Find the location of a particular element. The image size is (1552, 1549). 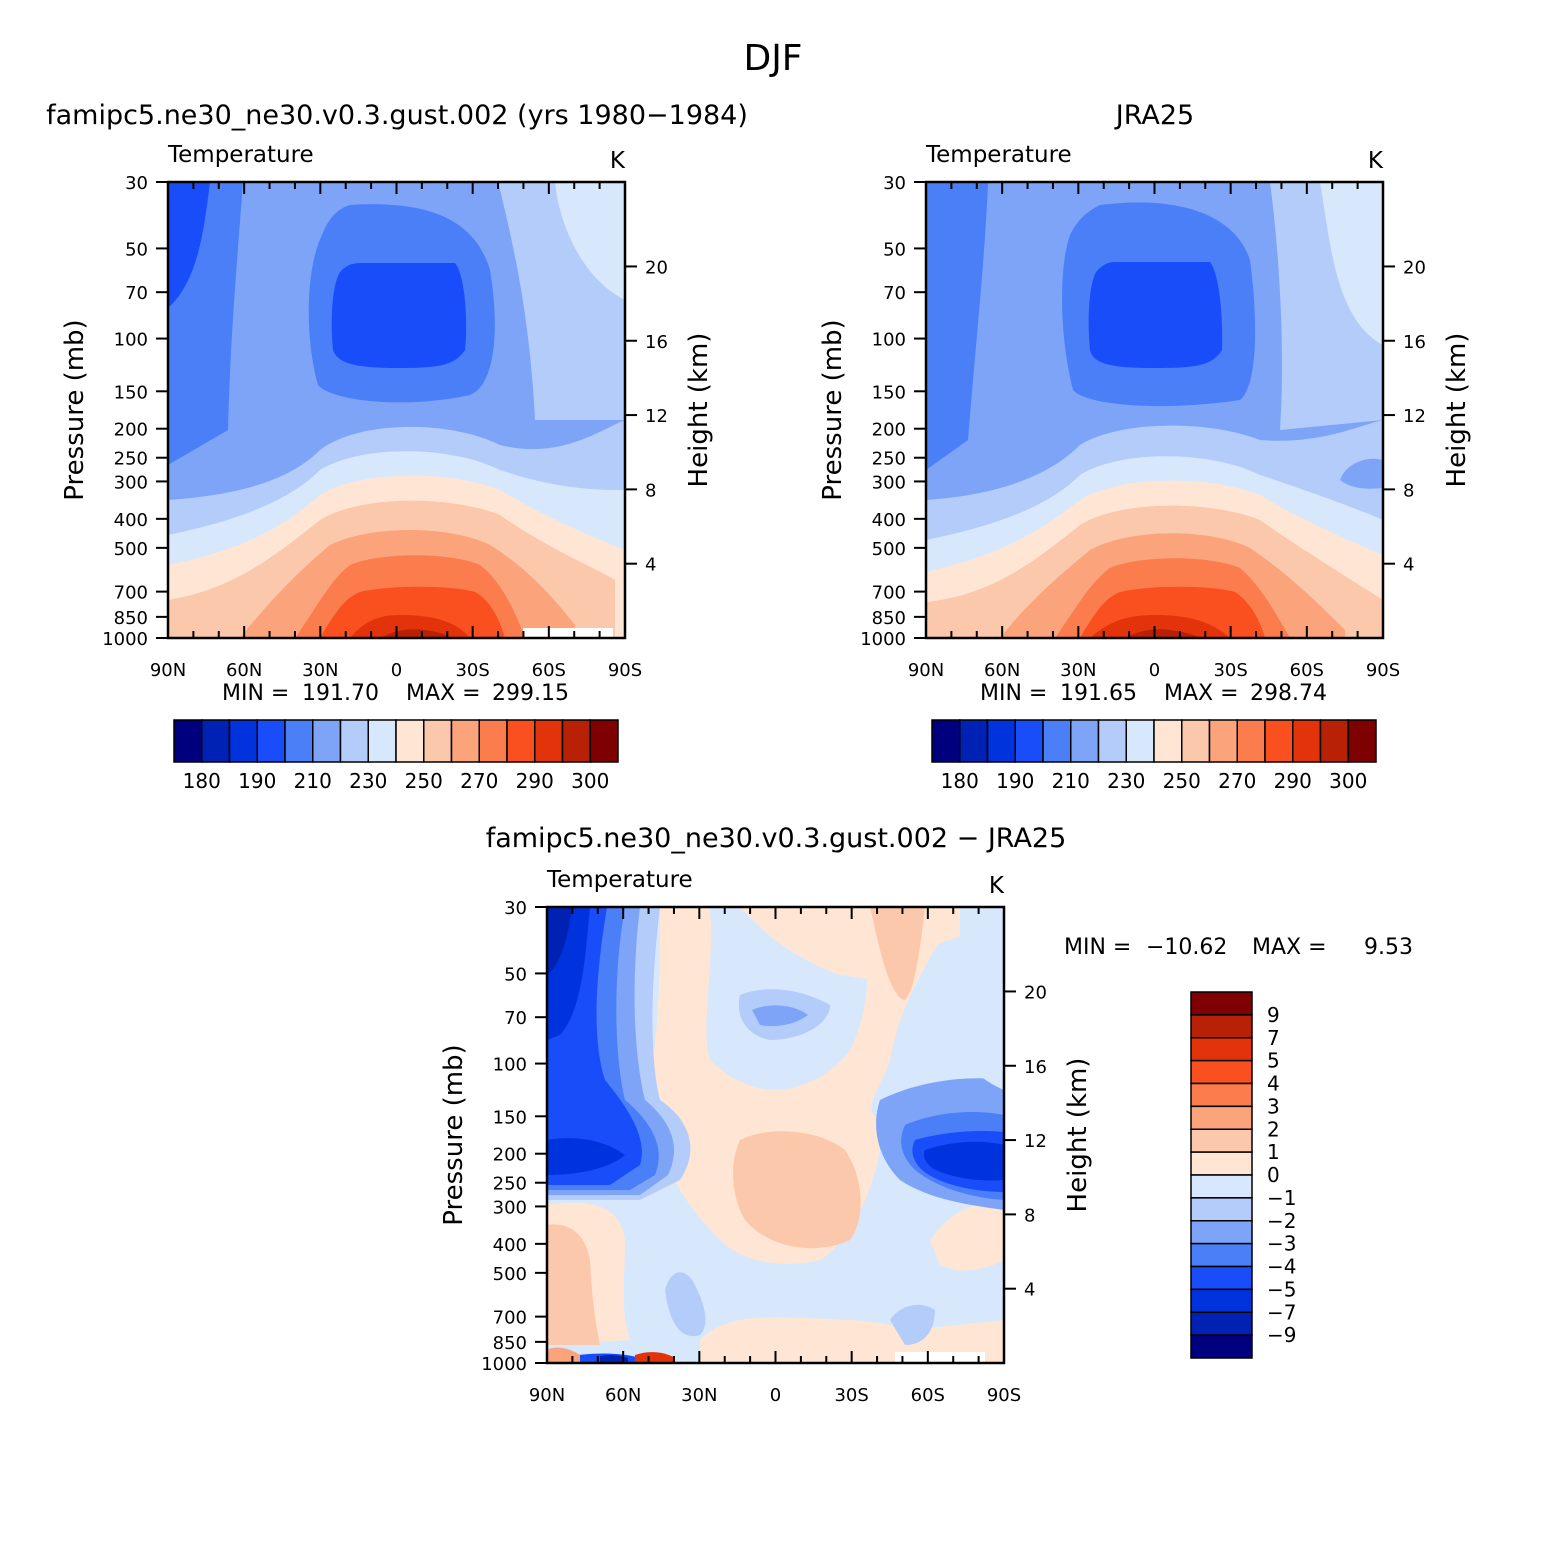

panel-model-ylabel: Pressure (mb) is located at coordinates (75, 409).